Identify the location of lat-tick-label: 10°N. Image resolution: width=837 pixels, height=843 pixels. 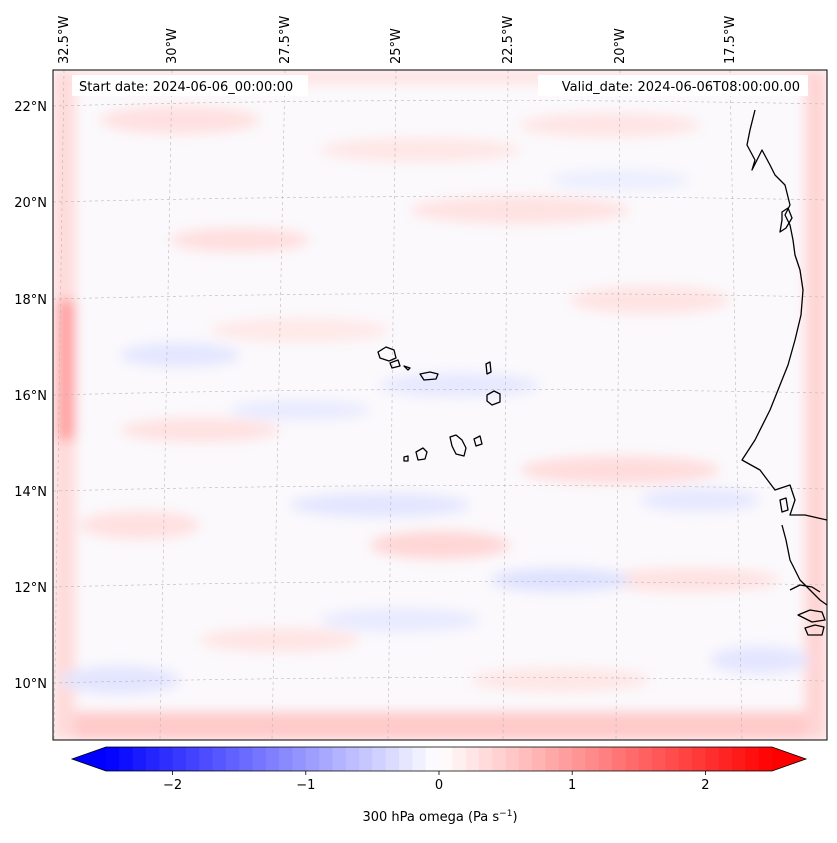
(30, 684).